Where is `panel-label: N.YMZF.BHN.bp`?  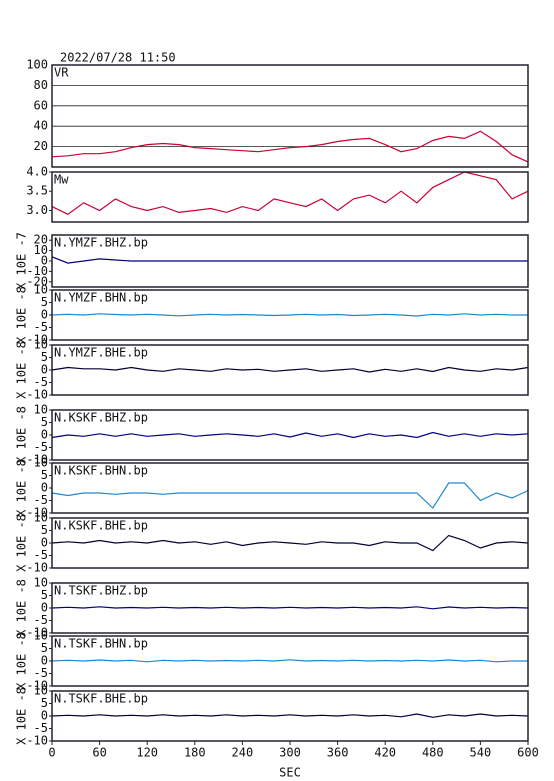 panel-label: N.YMZF.BHN.bp is located at coordinates (101, 298).